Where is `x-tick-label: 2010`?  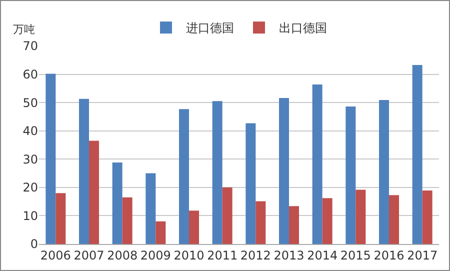 x-tick-label: 2010 is located at coordinates (189, 255).